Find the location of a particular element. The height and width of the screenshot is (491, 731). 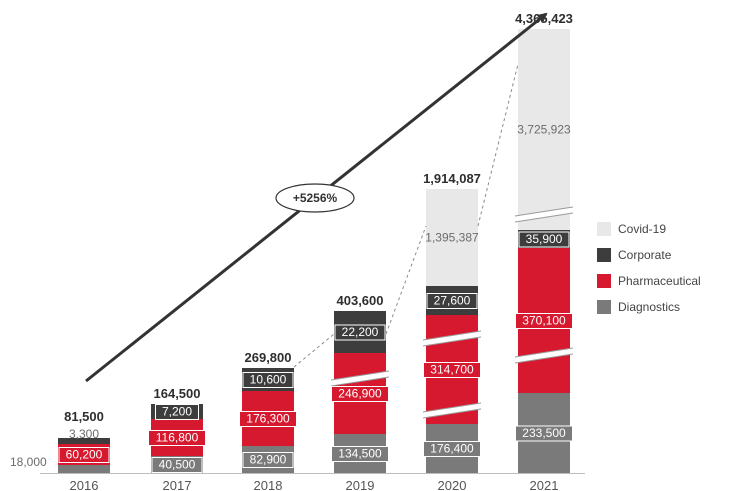

value-label-diagnostics-2016: 18,000 is located at coordinates (28, 462).